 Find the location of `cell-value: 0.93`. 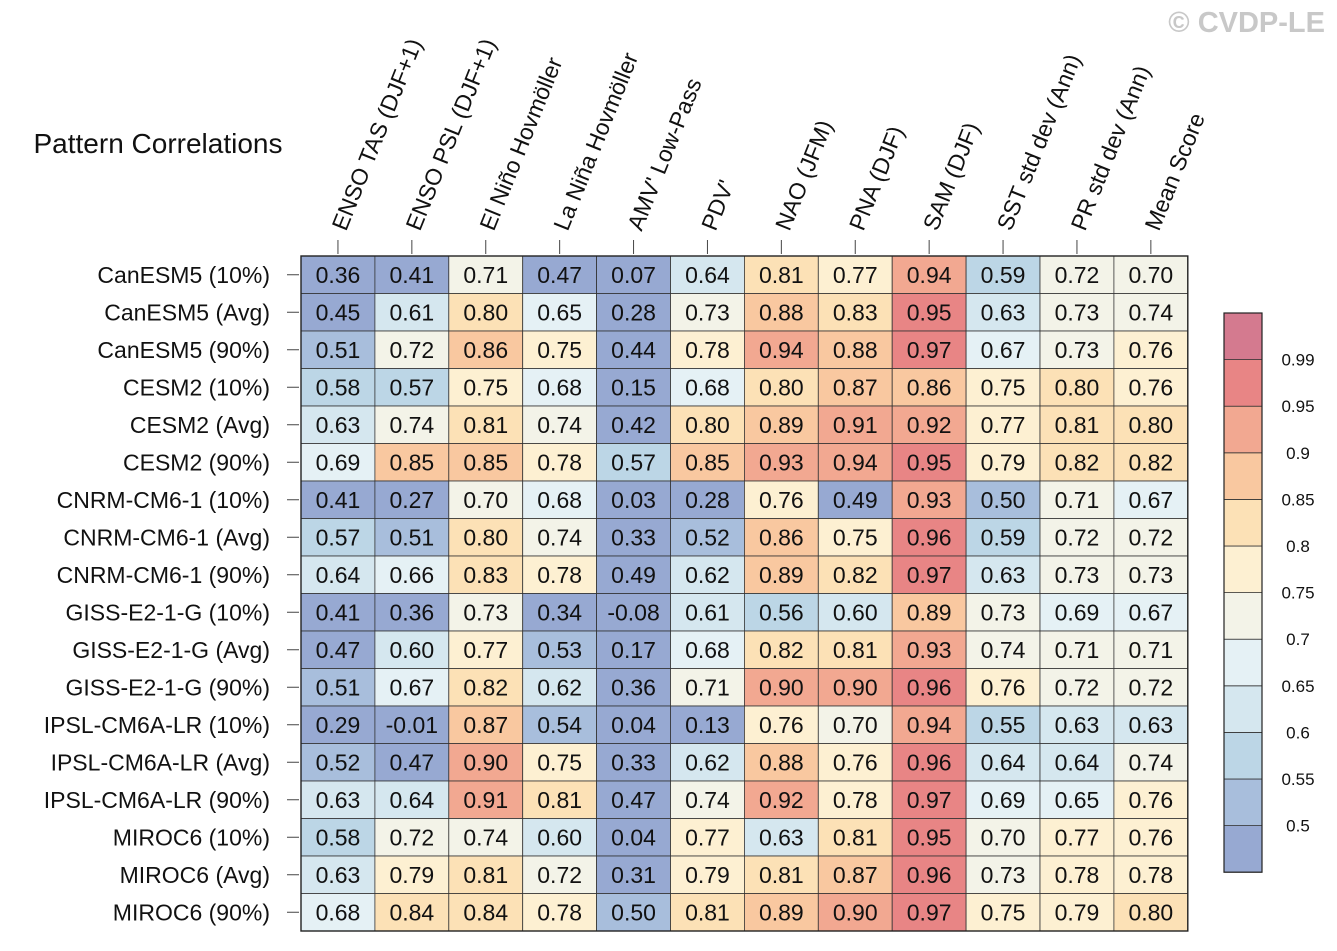

cell-value: 0.93 is located at coordinates (781, 462).